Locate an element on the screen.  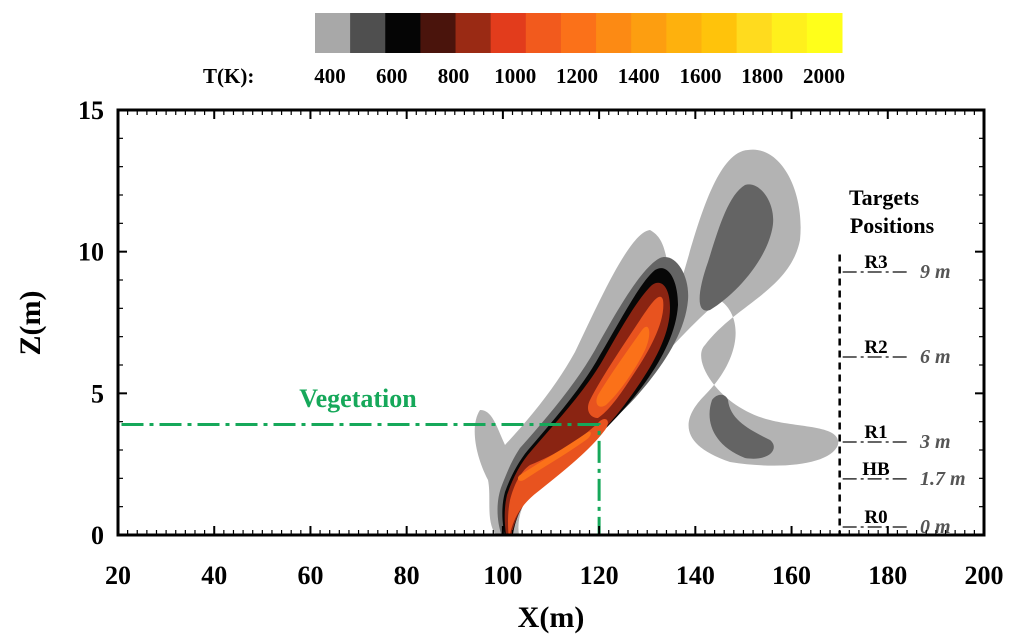
x-tick-label: 200 is located at coordinates (984, 575).